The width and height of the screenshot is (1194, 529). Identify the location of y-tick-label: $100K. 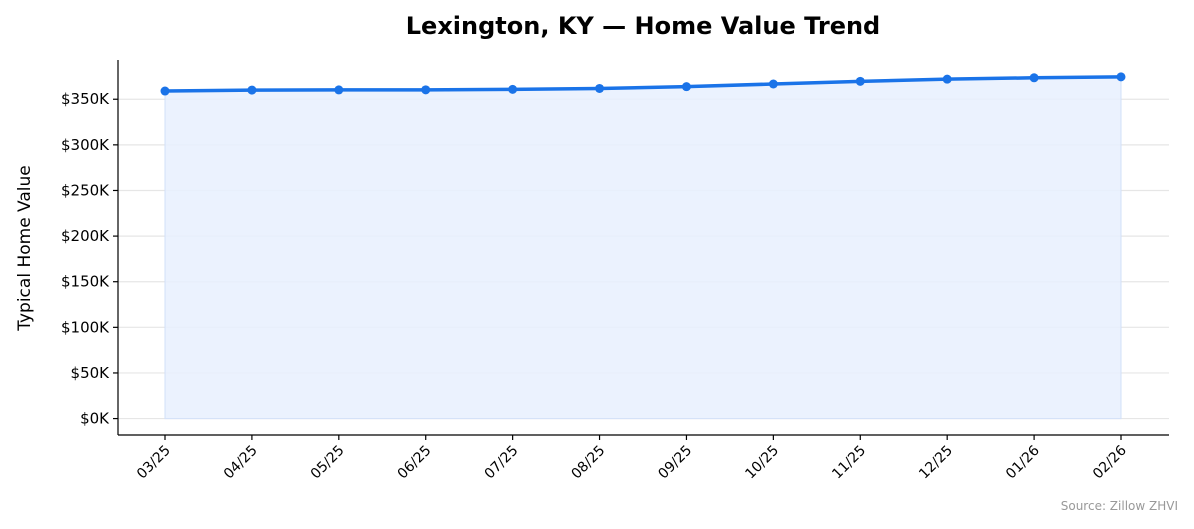
(85, 327).